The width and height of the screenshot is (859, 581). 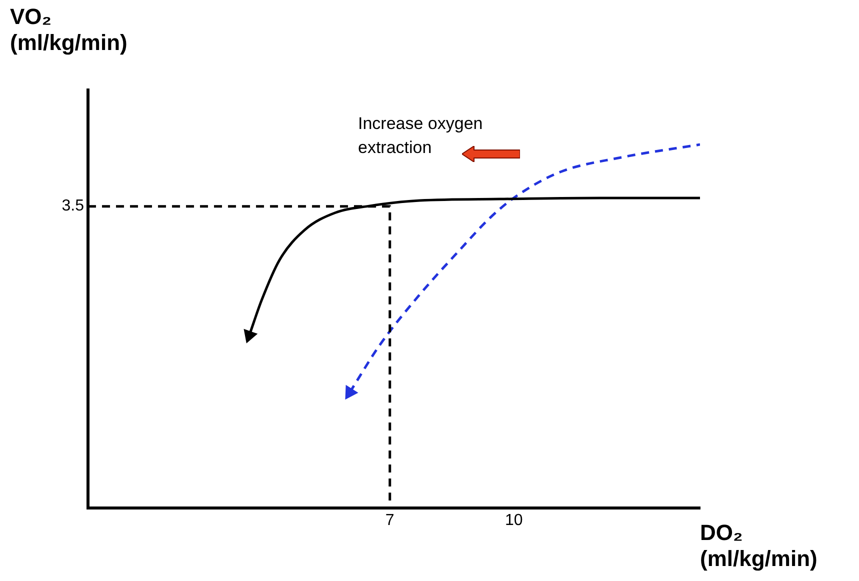 What do you see at coordinates (69, 30) in the screenshot?
I see `y-axis-title: VO₂ (ml/kg/min)` at bounding box center [69, 30].